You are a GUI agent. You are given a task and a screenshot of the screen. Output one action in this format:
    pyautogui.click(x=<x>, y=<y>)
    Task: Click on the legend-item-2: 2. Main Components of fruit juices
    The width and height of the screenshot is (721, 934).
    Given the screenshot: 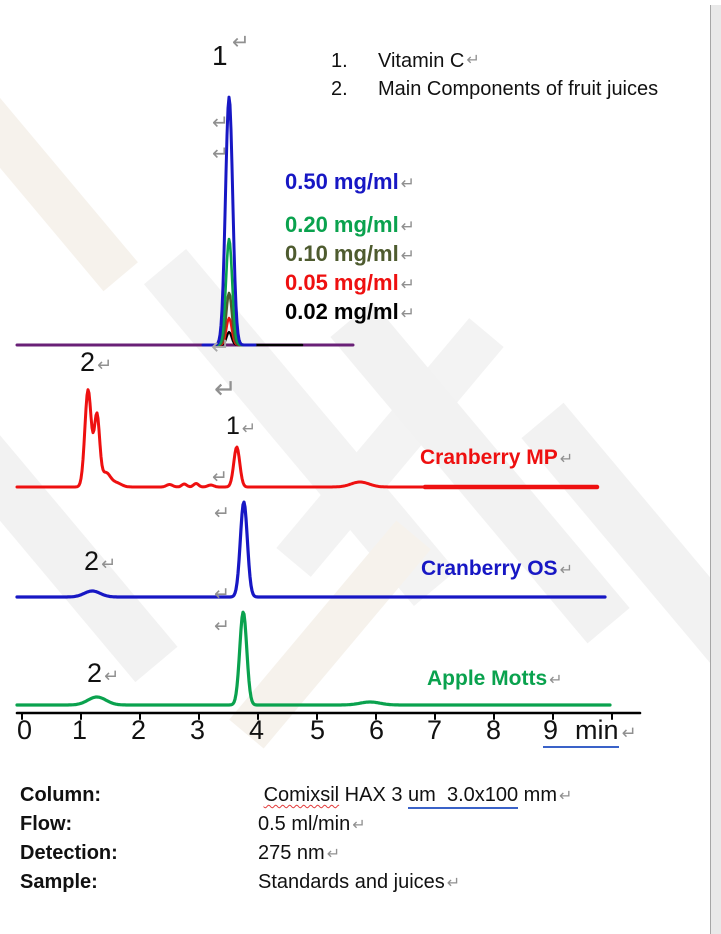 What is the action you would take?
    pyautogui.click(x=494, y=89)
    